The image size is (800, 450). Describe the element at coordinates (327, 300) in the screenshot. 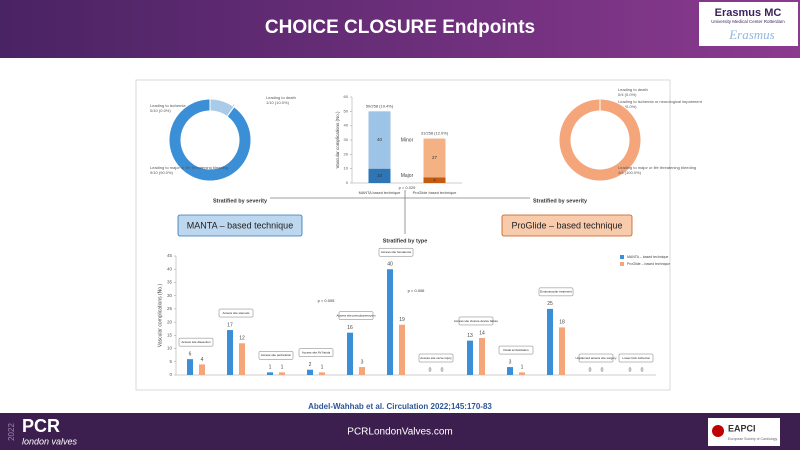

I see `p-value: p = 0.005` at that location.